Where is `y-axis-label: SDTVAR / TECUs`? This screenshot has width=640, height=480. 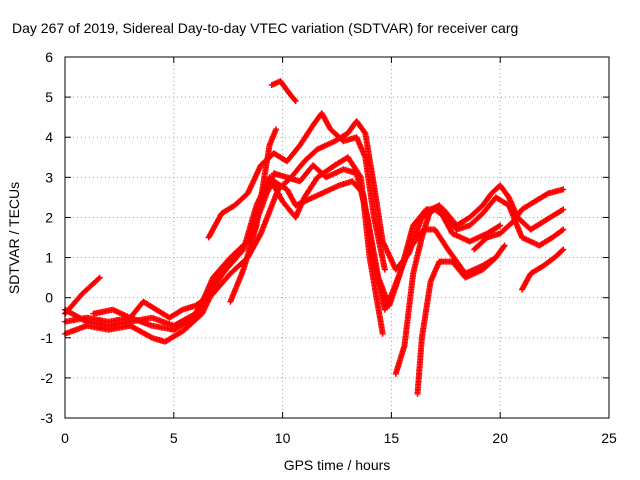 y-axis-label: SDTVAR / TECUs is located at coordinates (14, 238).